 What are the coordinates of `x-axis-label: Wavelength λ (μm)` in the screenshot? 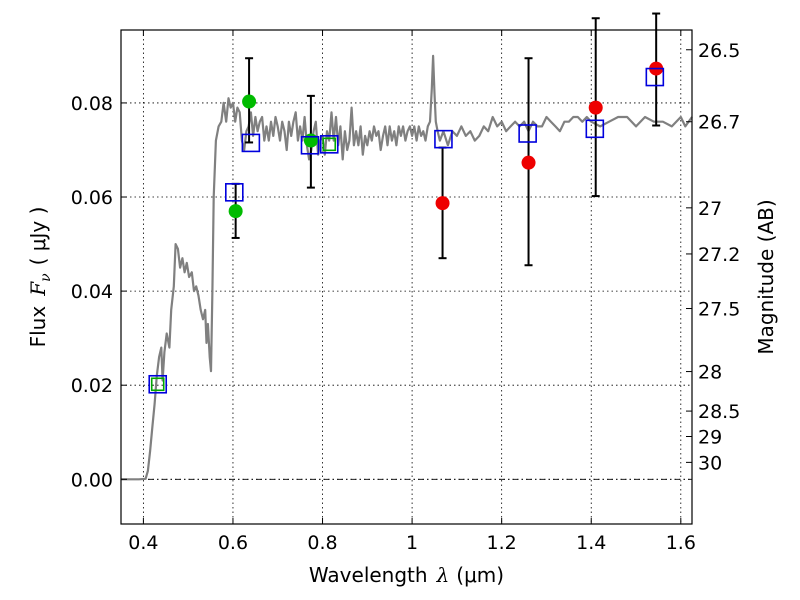 It's located at (406, 575).